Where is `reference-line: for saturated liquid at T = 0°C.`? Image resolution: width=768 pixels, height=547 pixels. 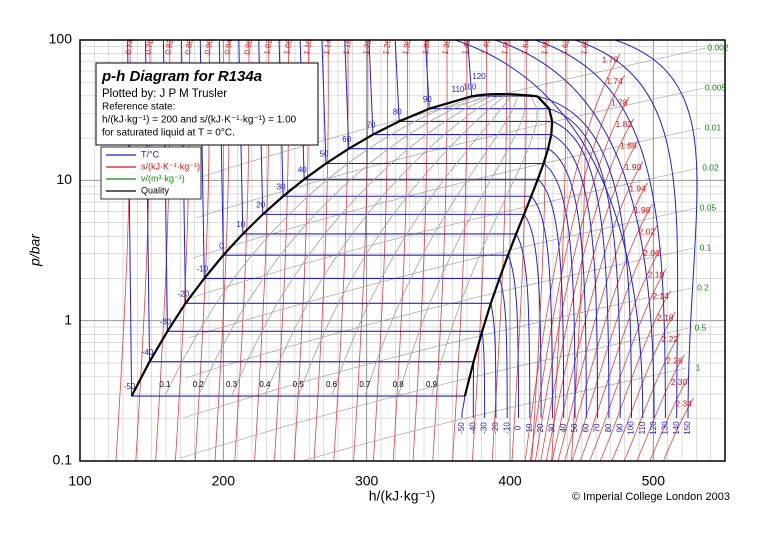
reference-line: for saturated liquid at T = 0°C. is located at coordinates (168, 133).